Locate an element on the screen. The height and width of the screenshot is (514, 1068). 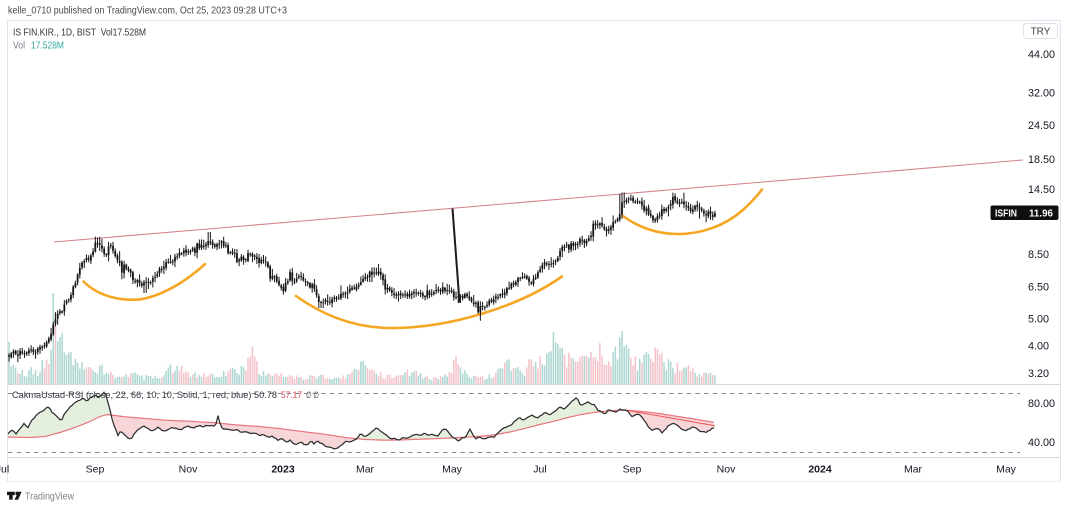
svg-text: 57.17 is located at coordinates (291, 395).